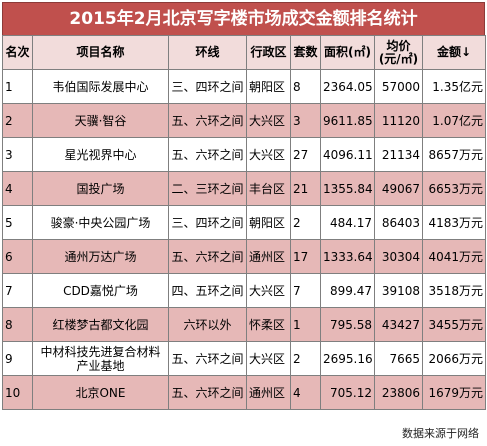 This screenshot has width=487, height=446. Describe the element at coordinates (100, 256) in the screenshot. I see `cell-project: 通州万达广场` at that location.